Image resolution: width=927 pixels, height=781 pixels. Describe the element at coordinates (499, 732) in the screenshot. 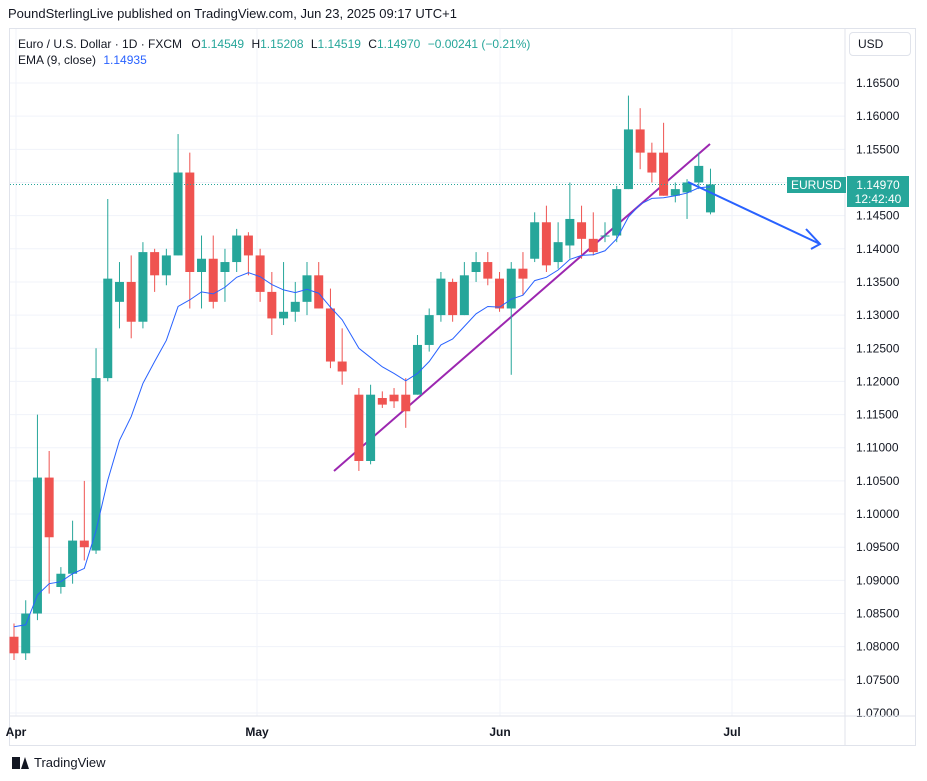

I see `x-tick-label: Jun` at that location.